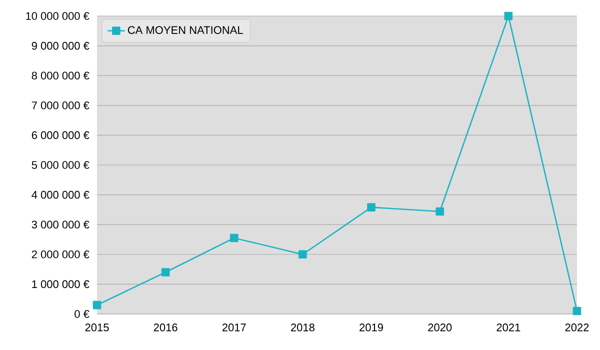  I want to click on y-tick-label: 2 000 000 €, so click(61, 254).